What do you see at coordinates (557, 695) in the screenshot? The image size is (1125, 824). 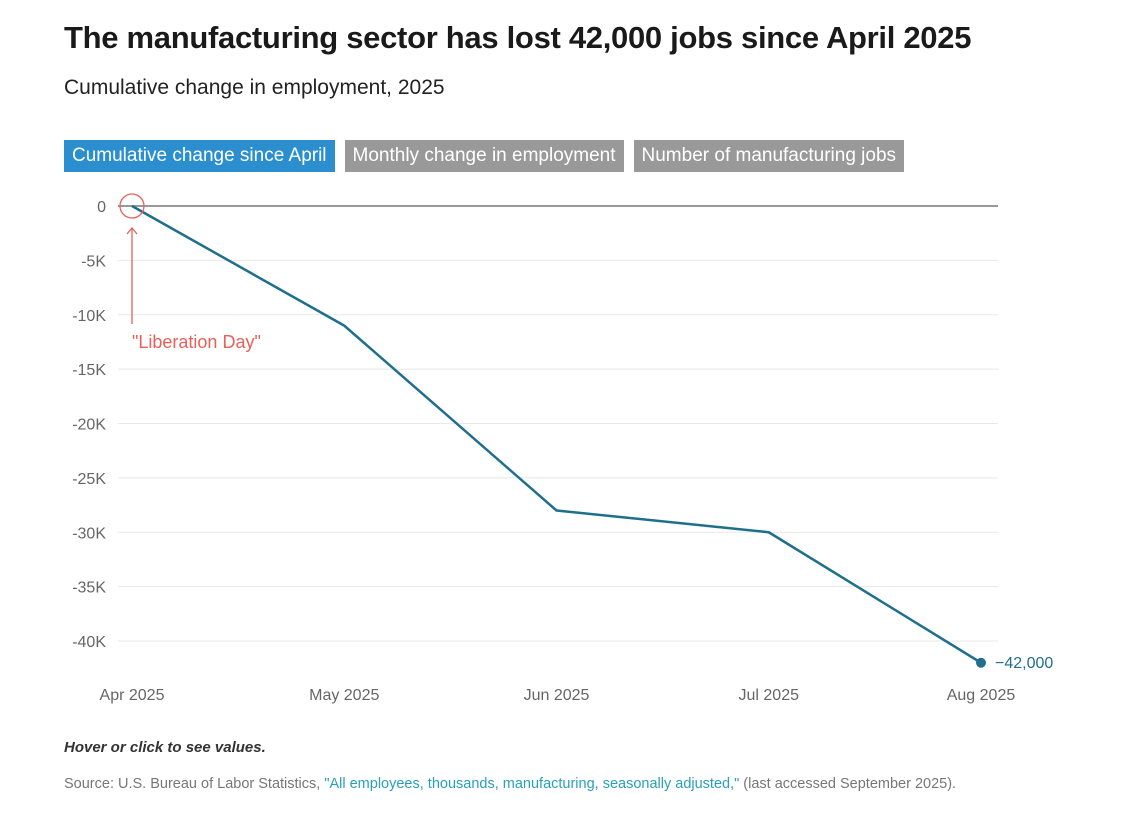 I see `x-tick-label: Jun 2025` at bounding box center [557, 695].